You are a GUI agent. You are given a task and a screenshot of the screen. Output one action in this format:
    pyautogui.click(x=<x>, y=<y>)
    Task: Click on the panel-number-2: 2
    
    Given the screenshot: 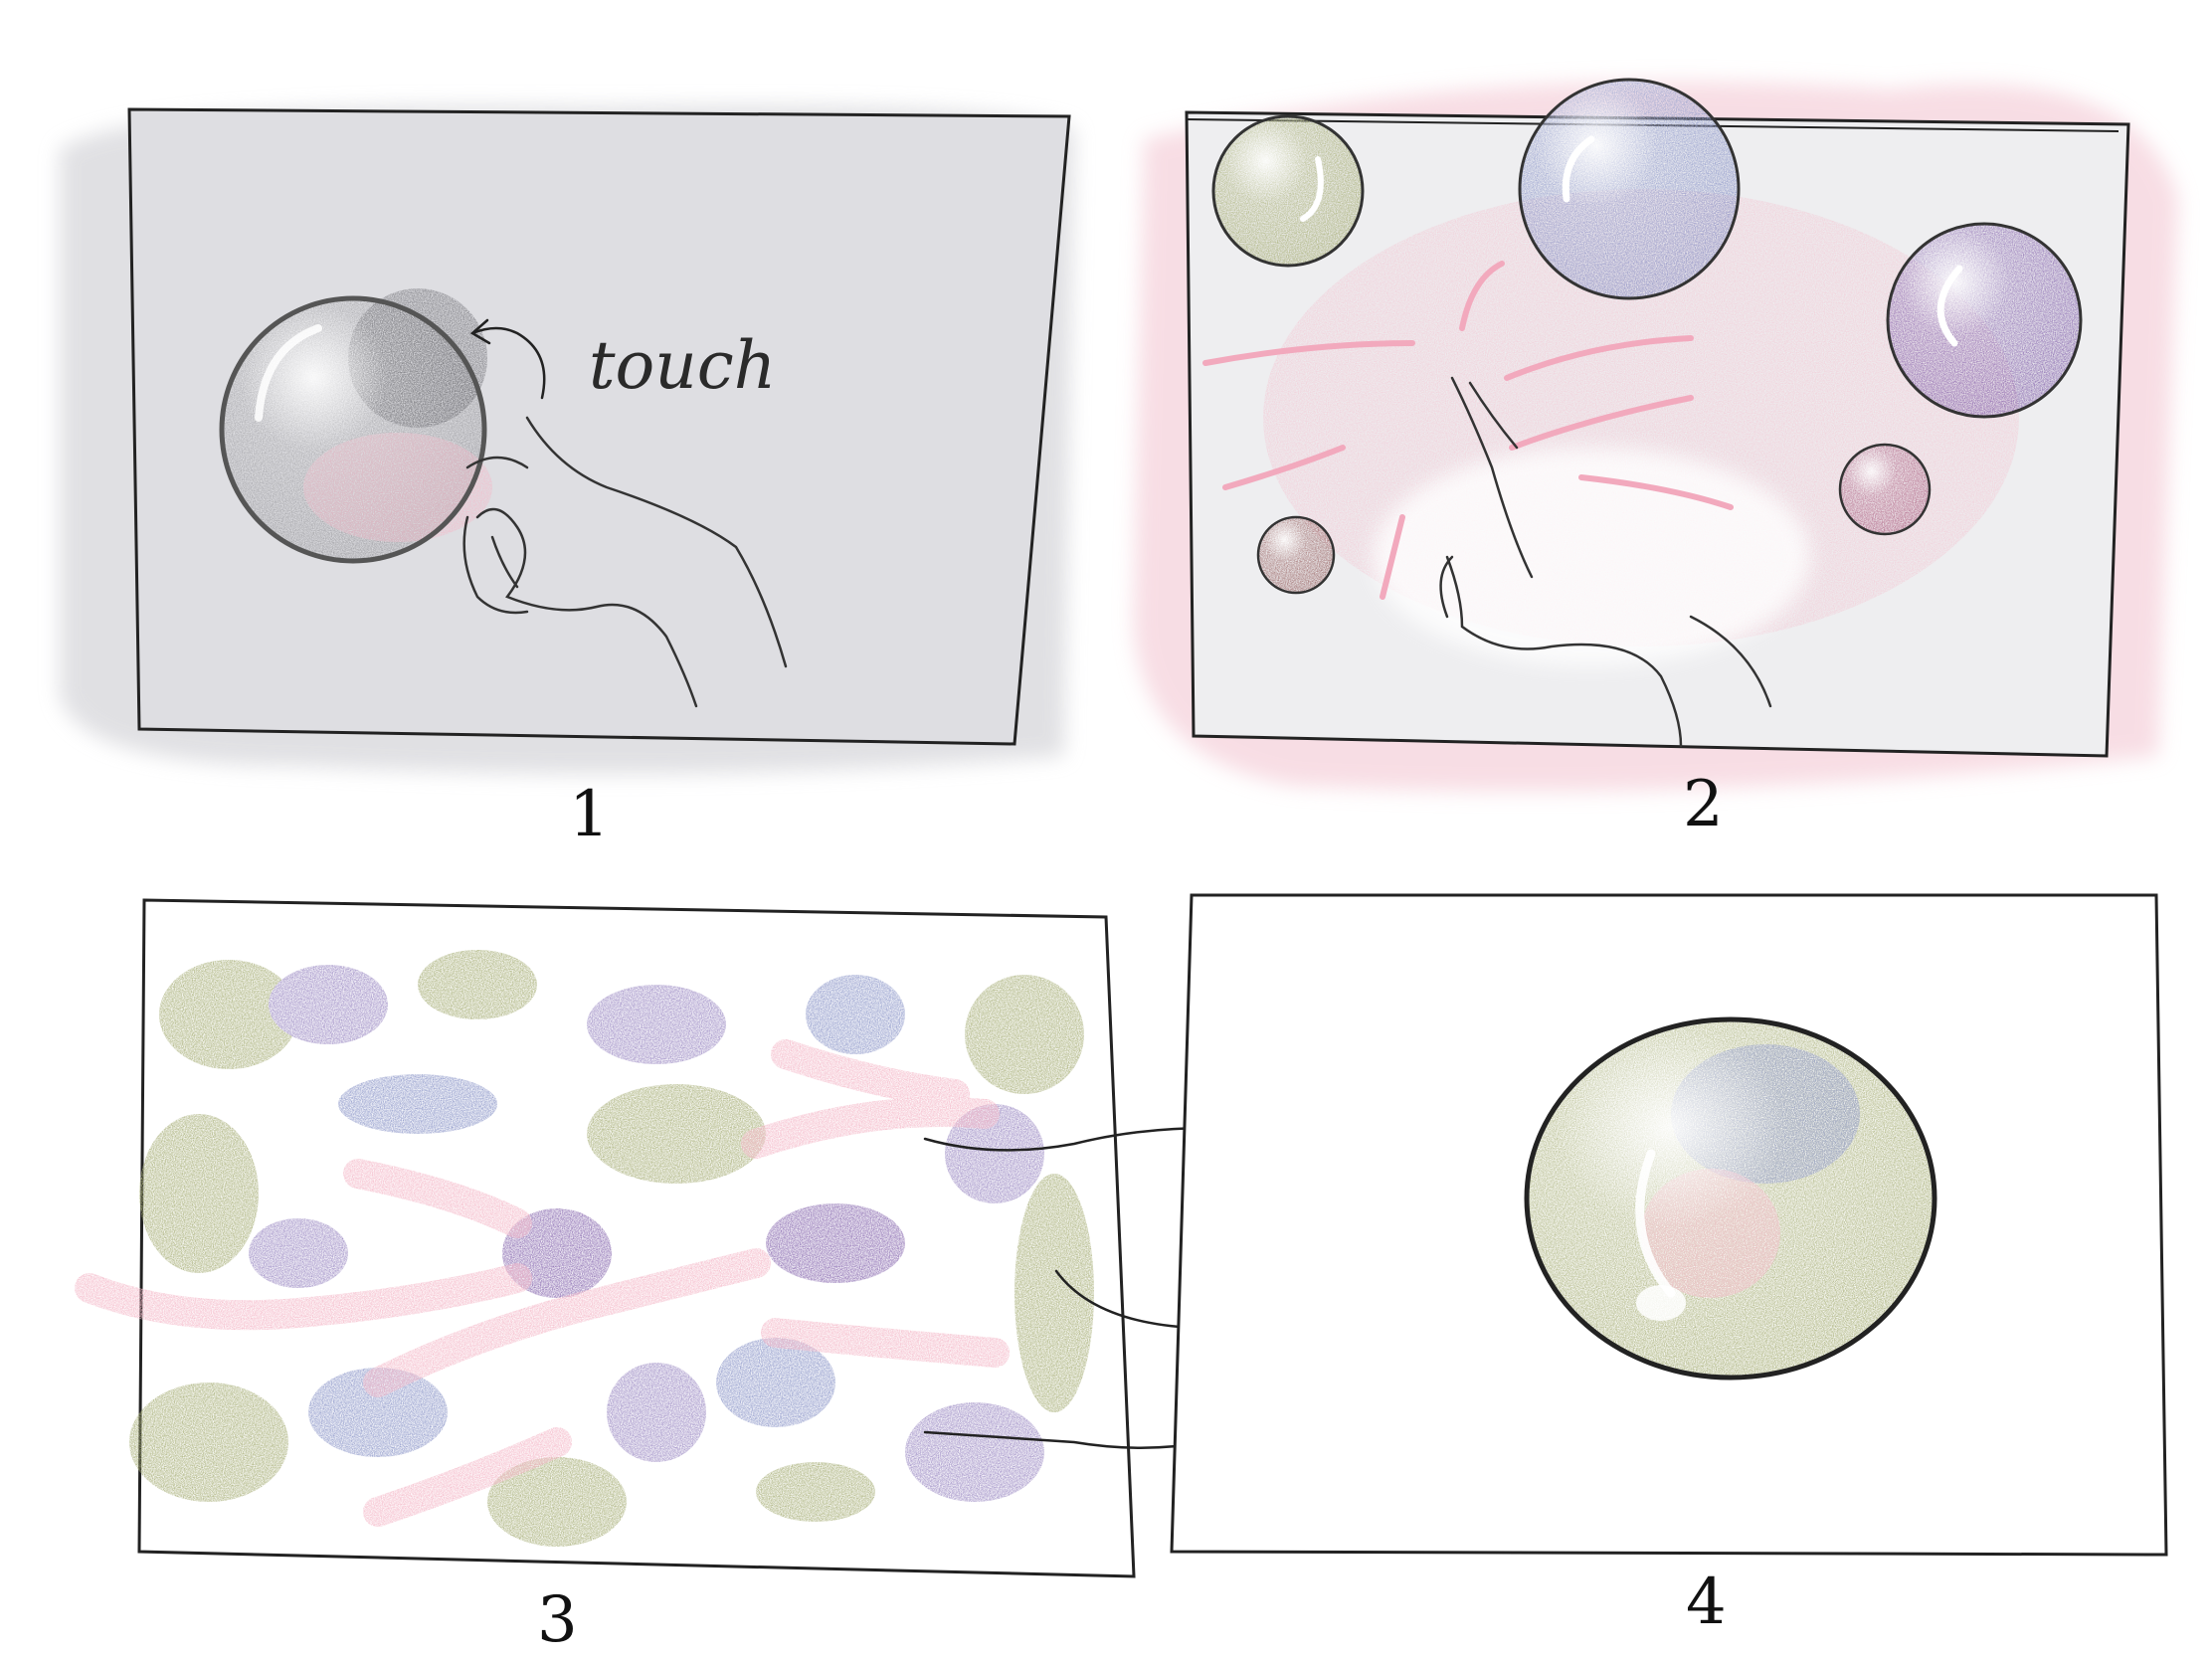 What is the action you would take?
    pyautogui.click(x=1703, y=804)
    